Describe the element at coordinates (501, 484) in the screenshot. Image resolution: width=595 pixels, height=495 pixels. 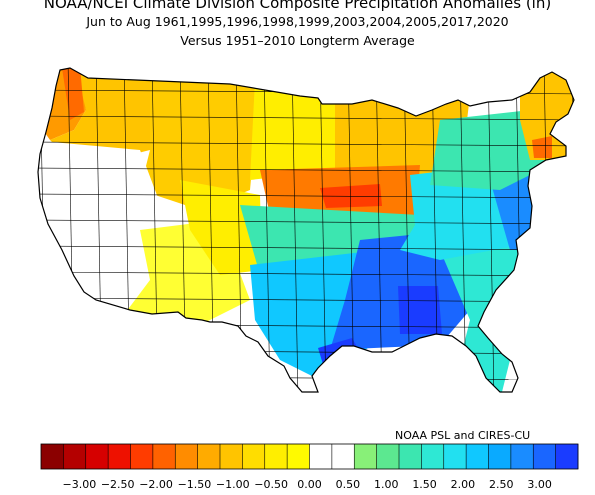
I see `colorbar-tick-label: 2.50` at that location.